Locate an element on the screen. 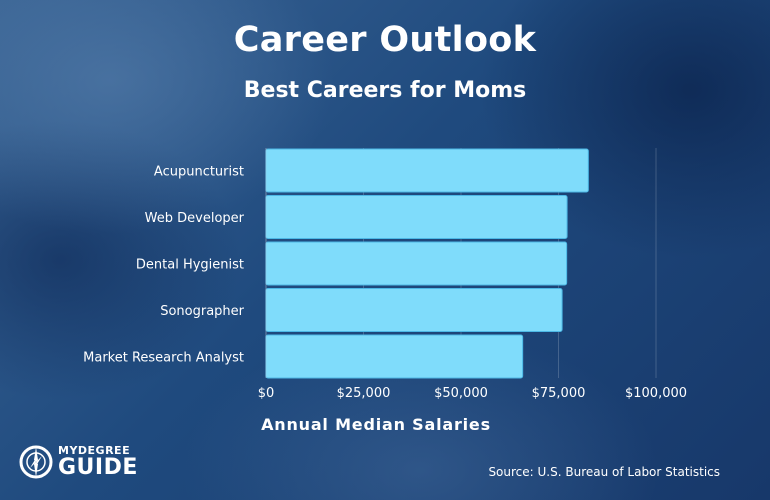 The width and height of the screenshot is (770, 500). x-tick-label: $100,000 is located at coordinates (656, 393).